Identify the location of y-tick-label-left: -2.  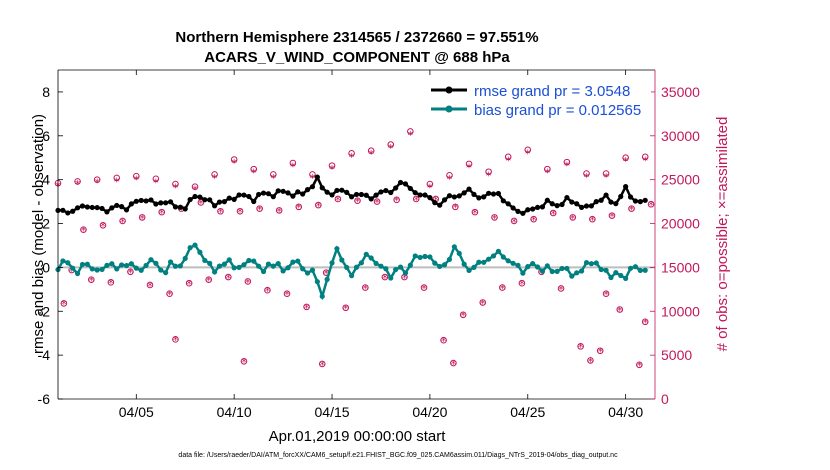
(44, 311).